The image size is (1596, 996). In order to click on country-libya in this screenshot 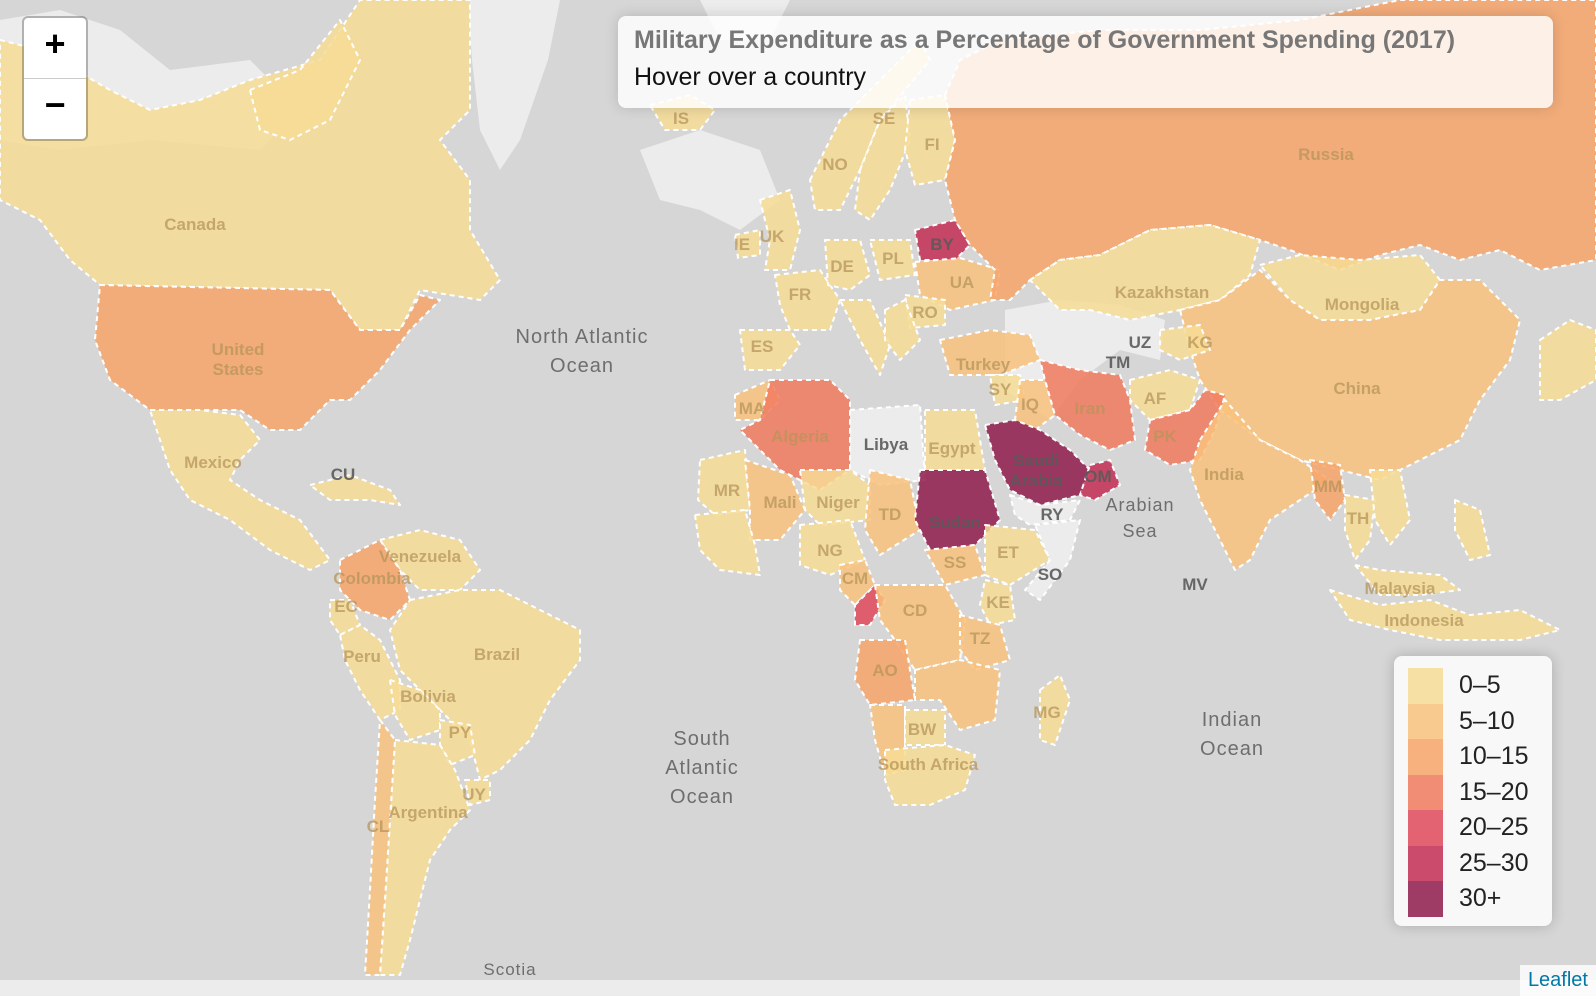, I will do `click(887, 445)`.